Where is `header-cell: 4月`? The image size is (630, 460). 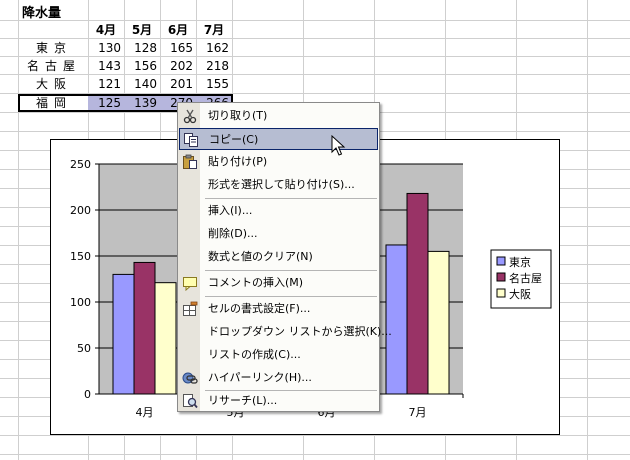 header-cell: 4月 is located at coordinates (106, 30).